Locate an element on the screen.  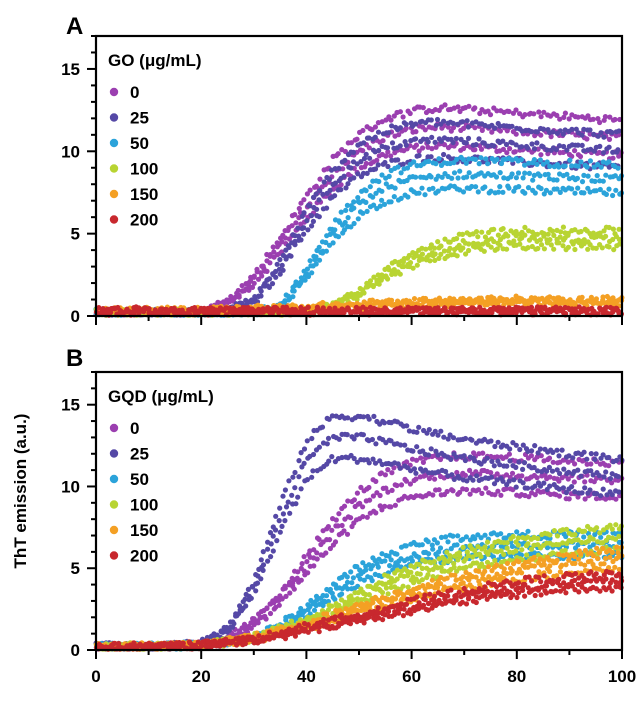
legend-label: 0 is located at coordinates (134, 92).